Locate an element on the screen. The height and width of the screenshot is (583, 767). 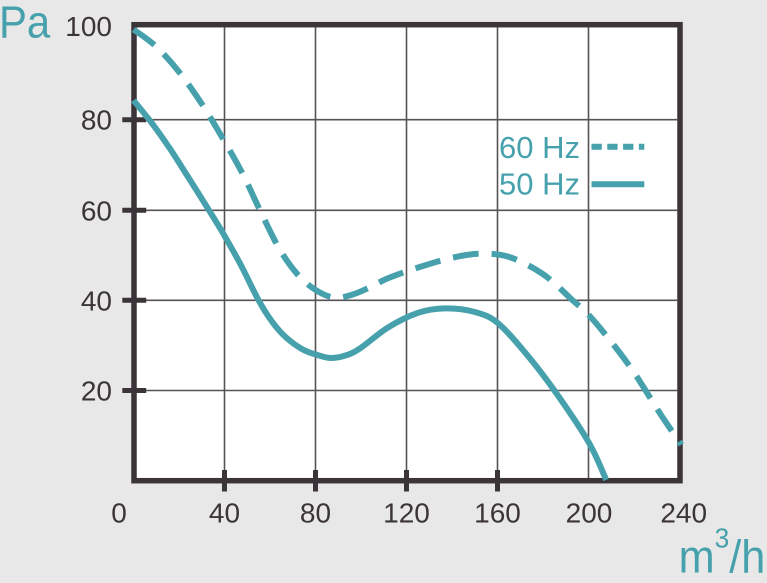
svg-text: 120 is located at coordinates (406, 512).